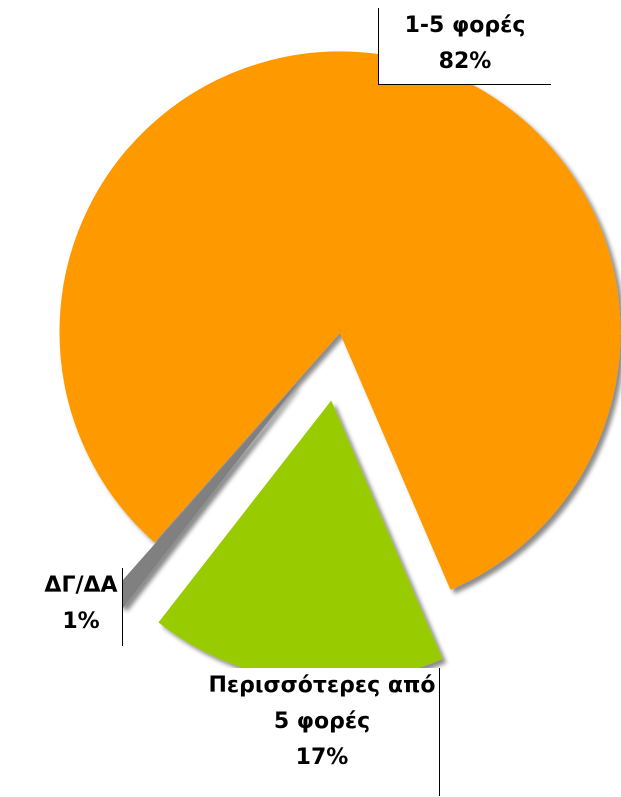 The height and width of the screenshot is (797, 621). What do you see at coordinates (81, 607) in the screenshot?
I see `slice-label: ΔΓ/ΔΑ 1%` at bounding box center [81, 607].